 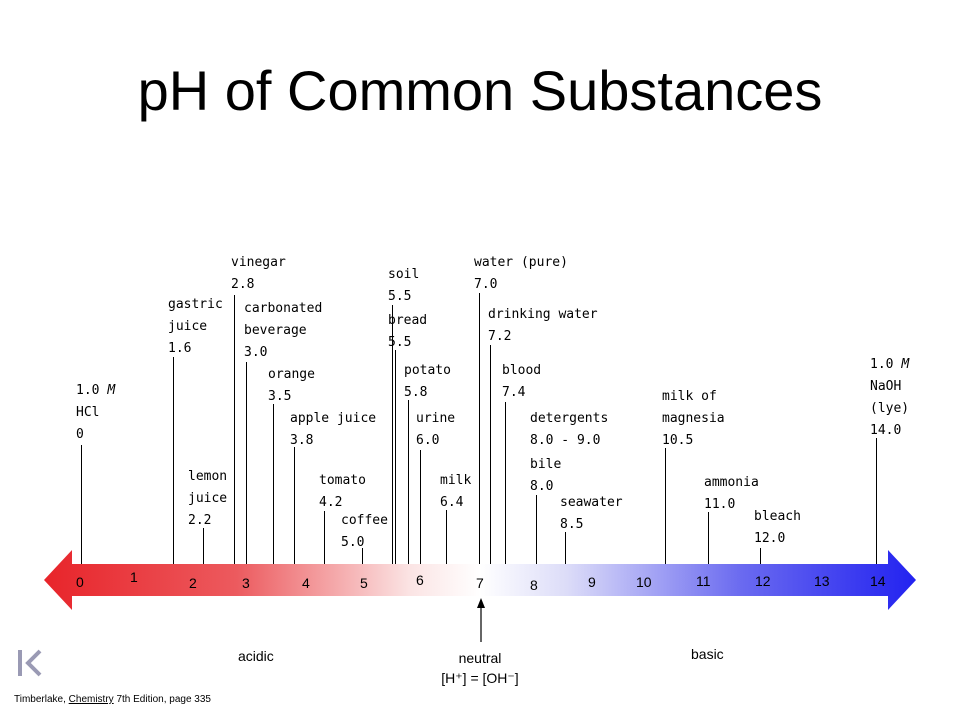 I want to click on tick-coffee, so click(x=362, y=556).